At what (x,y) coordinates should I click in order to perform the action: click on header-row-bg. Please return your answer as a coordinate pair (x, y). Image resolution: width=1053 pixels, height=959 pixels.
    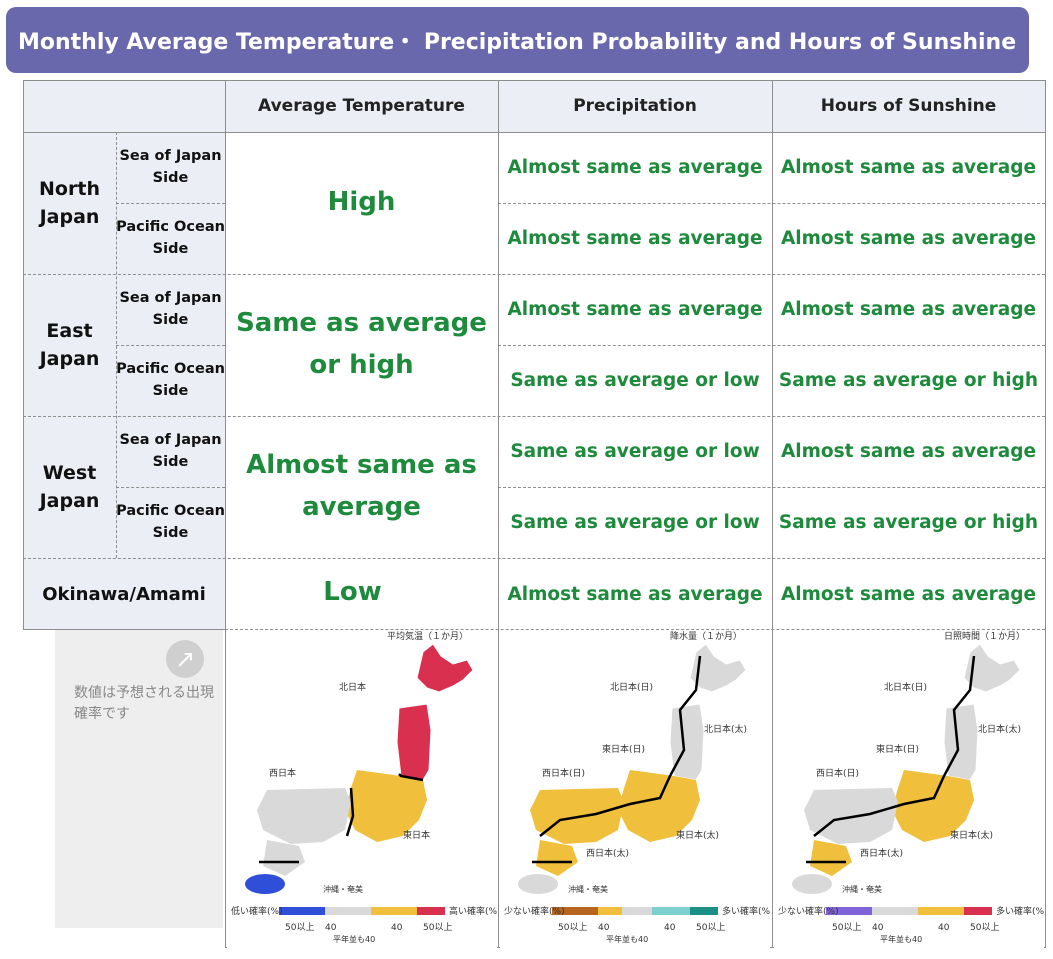
    Looking at the image, I should click on (534, 106).